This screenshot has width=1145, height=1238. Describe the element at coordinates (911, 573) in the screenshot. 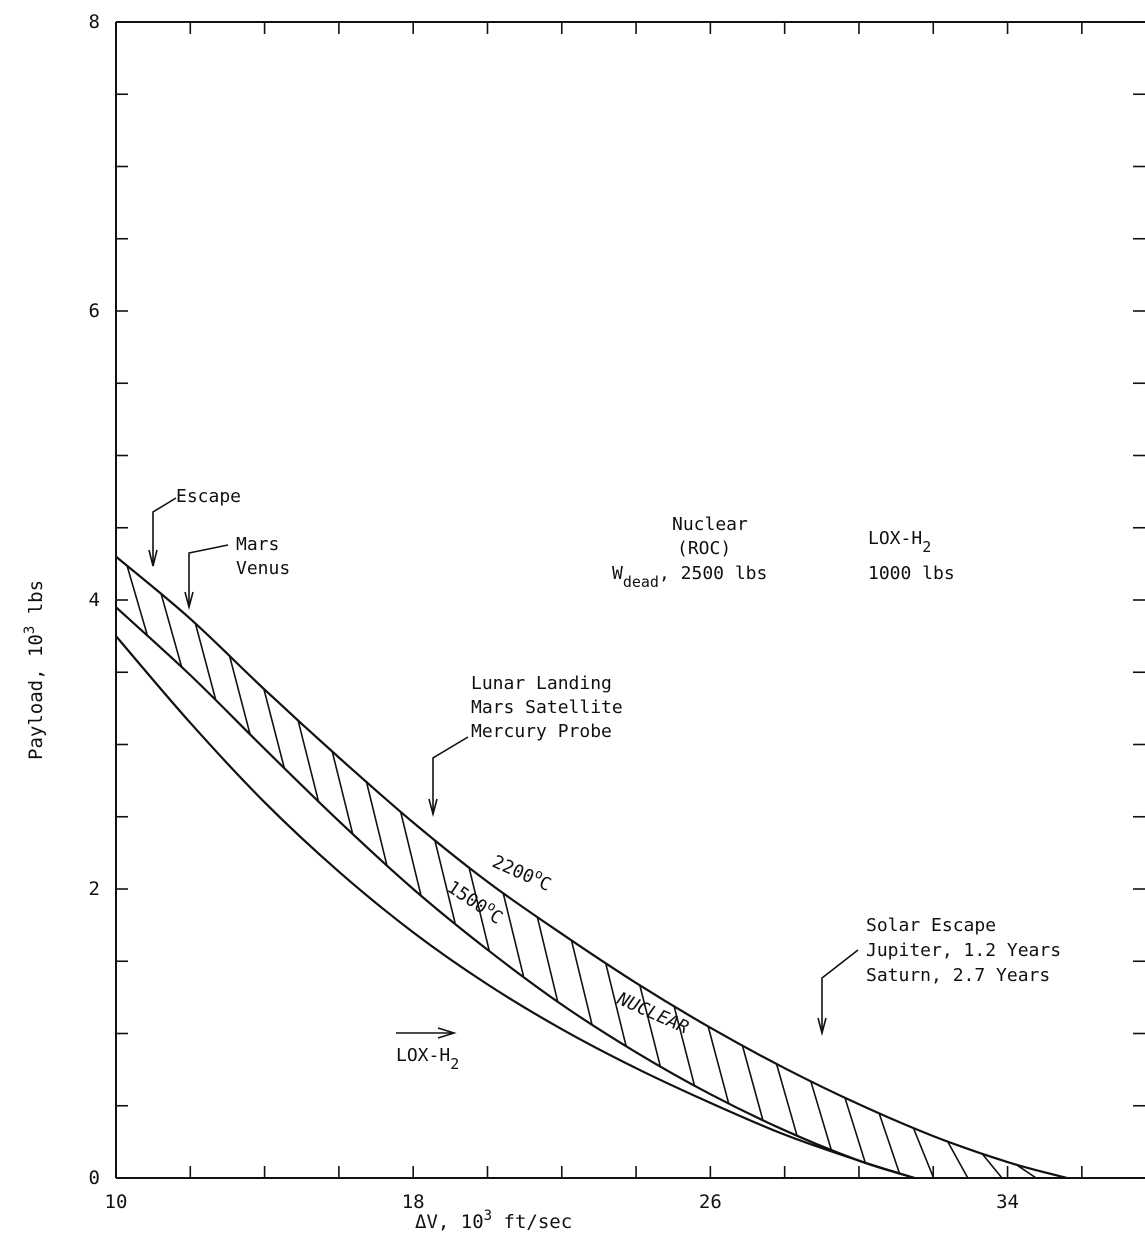

I see `legend-lox-weight: 1000 lbs` at that location.